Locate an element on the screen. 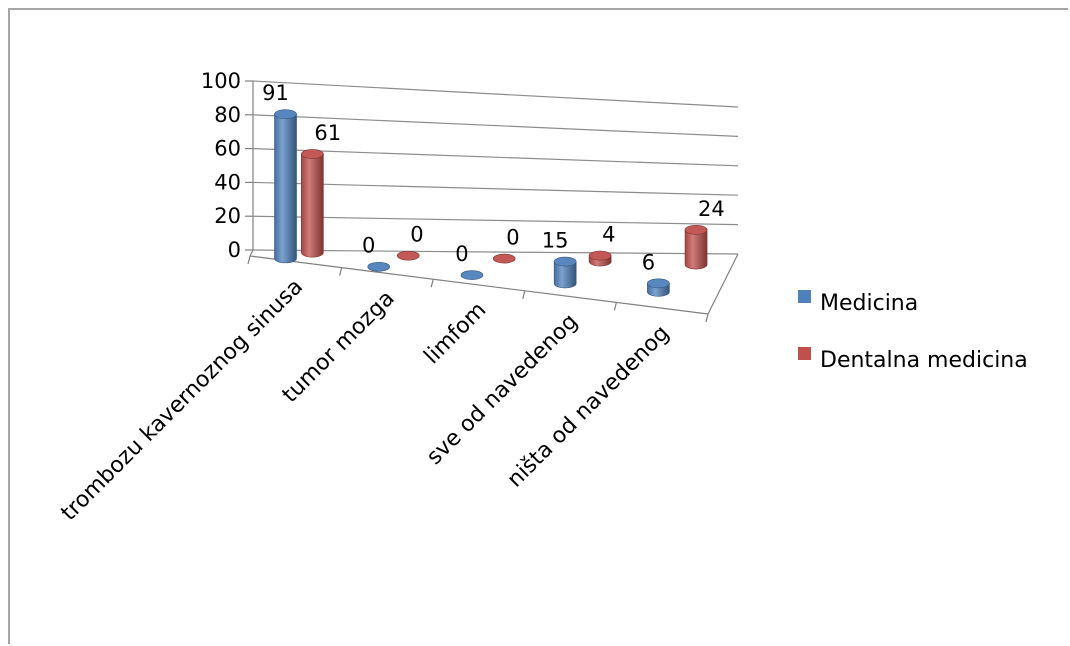 This screenshot has width=1070, height=646. category-label: limfom is located at coordinates (456, 334).